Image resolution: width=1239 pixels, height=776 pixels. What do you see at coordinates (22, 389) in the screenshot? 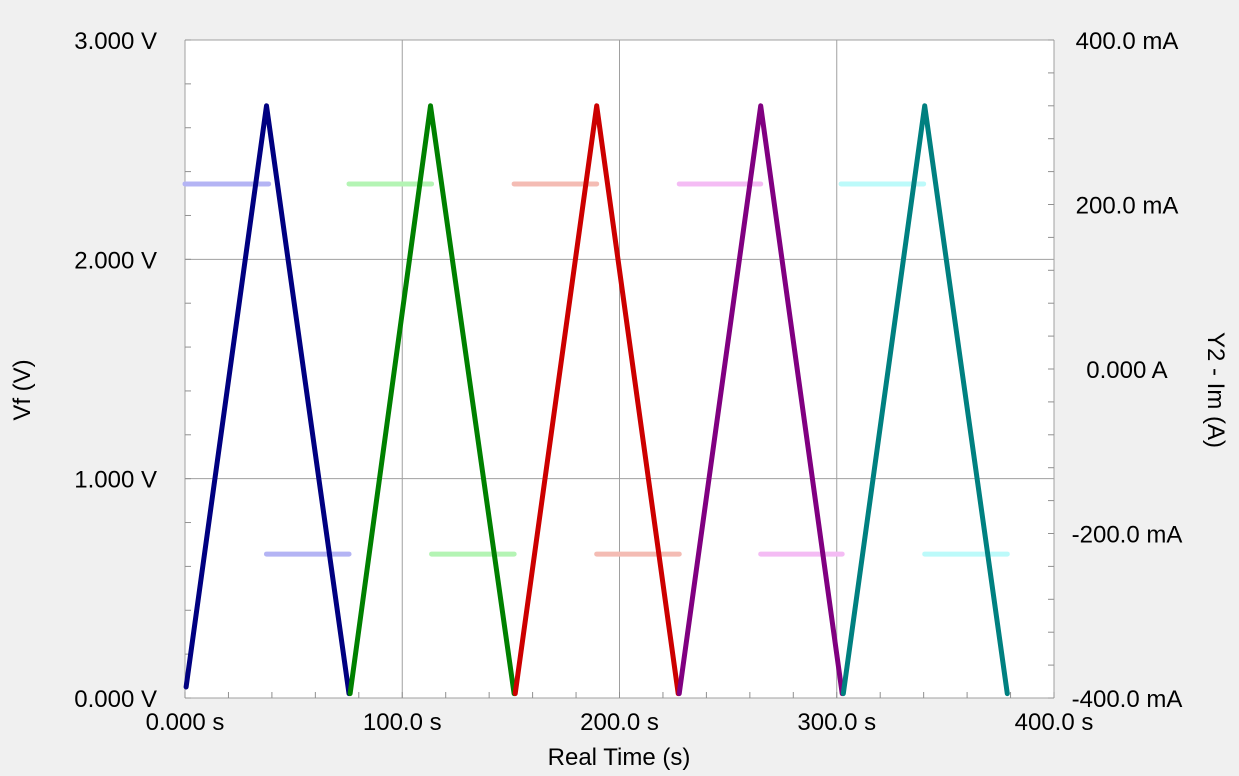
I see `y-axis-label: Vf (V)` at bounding box center [22, 389].